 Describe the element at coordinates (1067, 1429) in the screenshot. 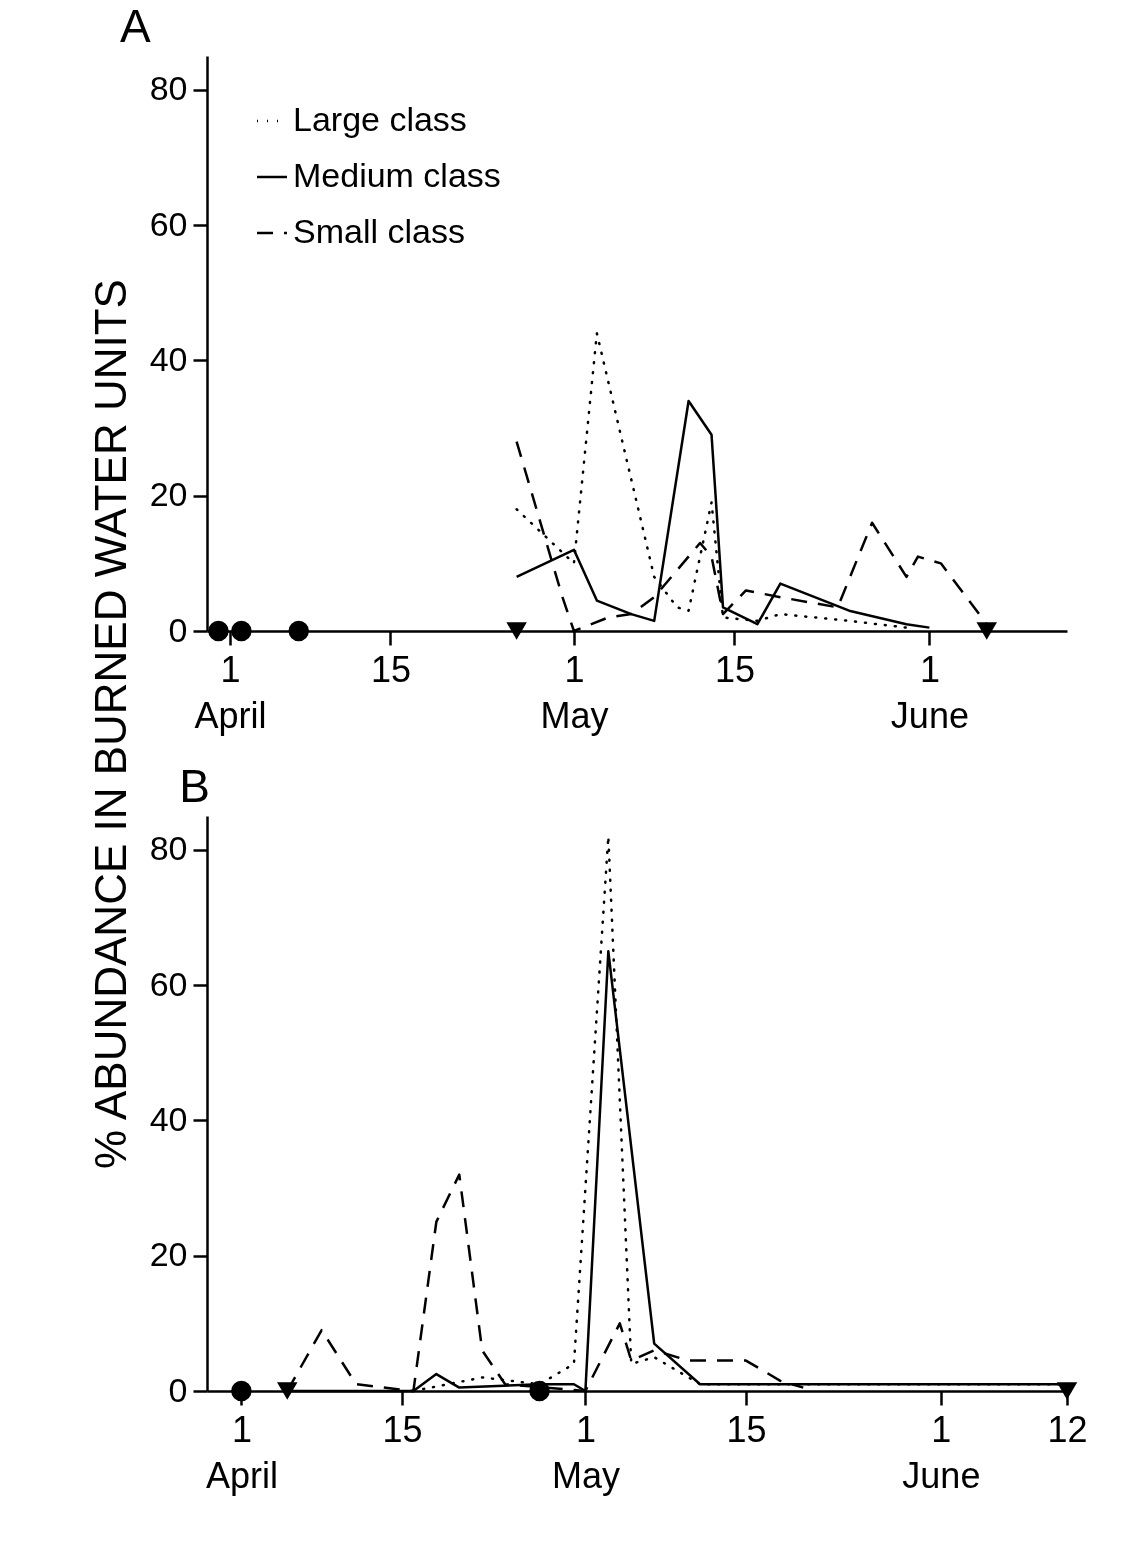

I see `x-tick-label: 12` at that location.